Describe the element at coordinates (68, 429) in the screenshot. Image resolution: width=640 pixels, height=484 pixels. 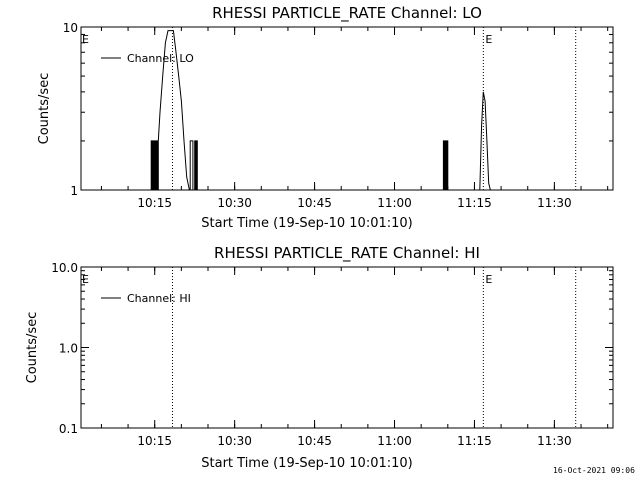
I see `y-tick-label: 0.1` at that location.